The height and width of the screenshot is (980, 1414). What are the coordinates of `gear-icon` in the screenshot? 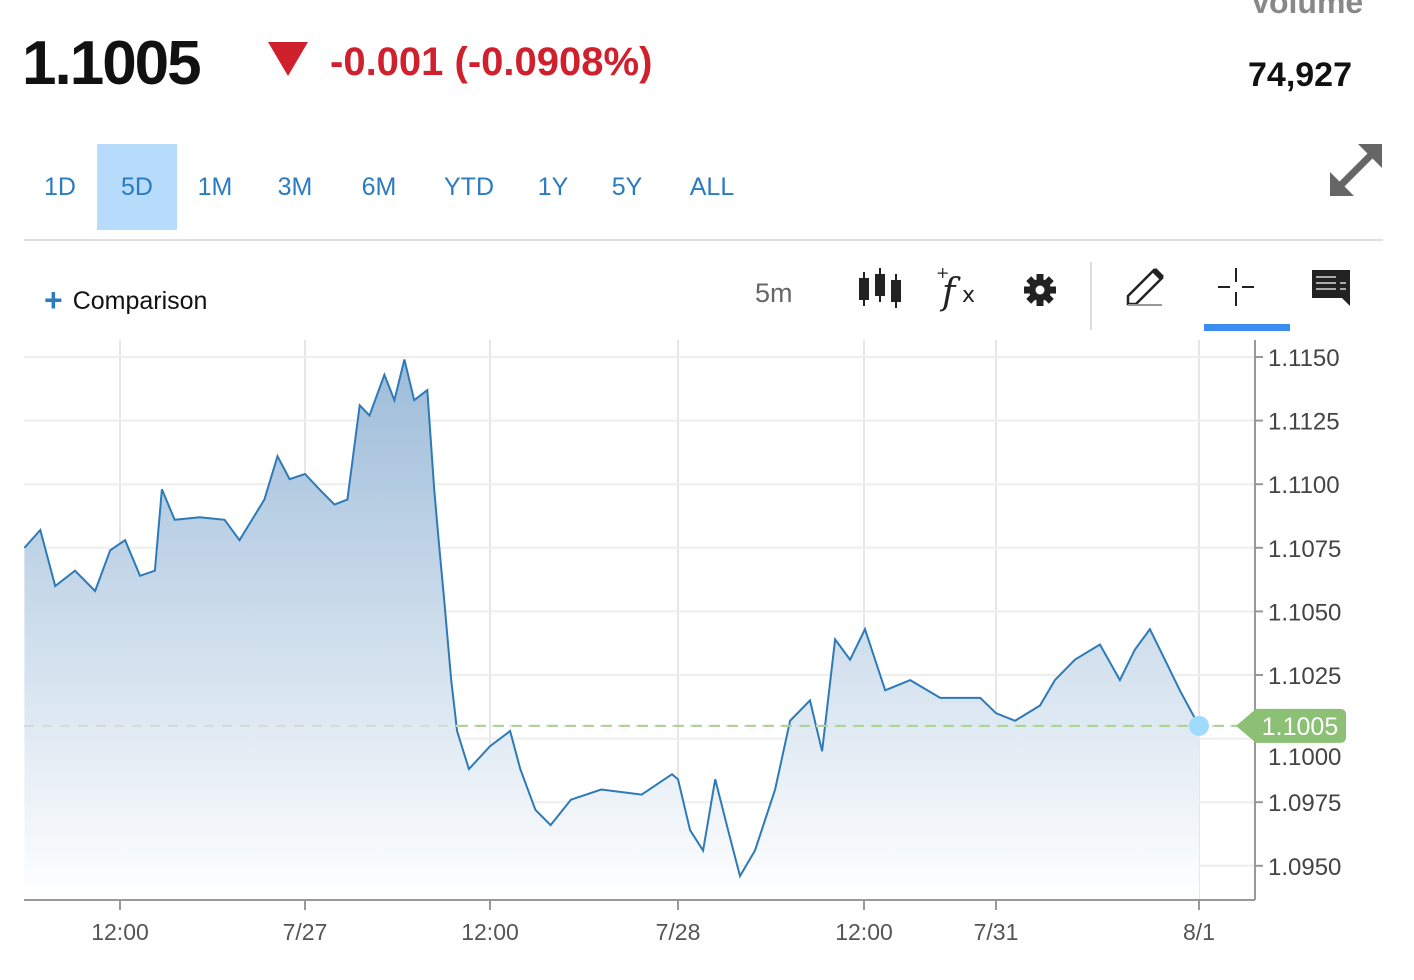 It's located at (1040, 288).